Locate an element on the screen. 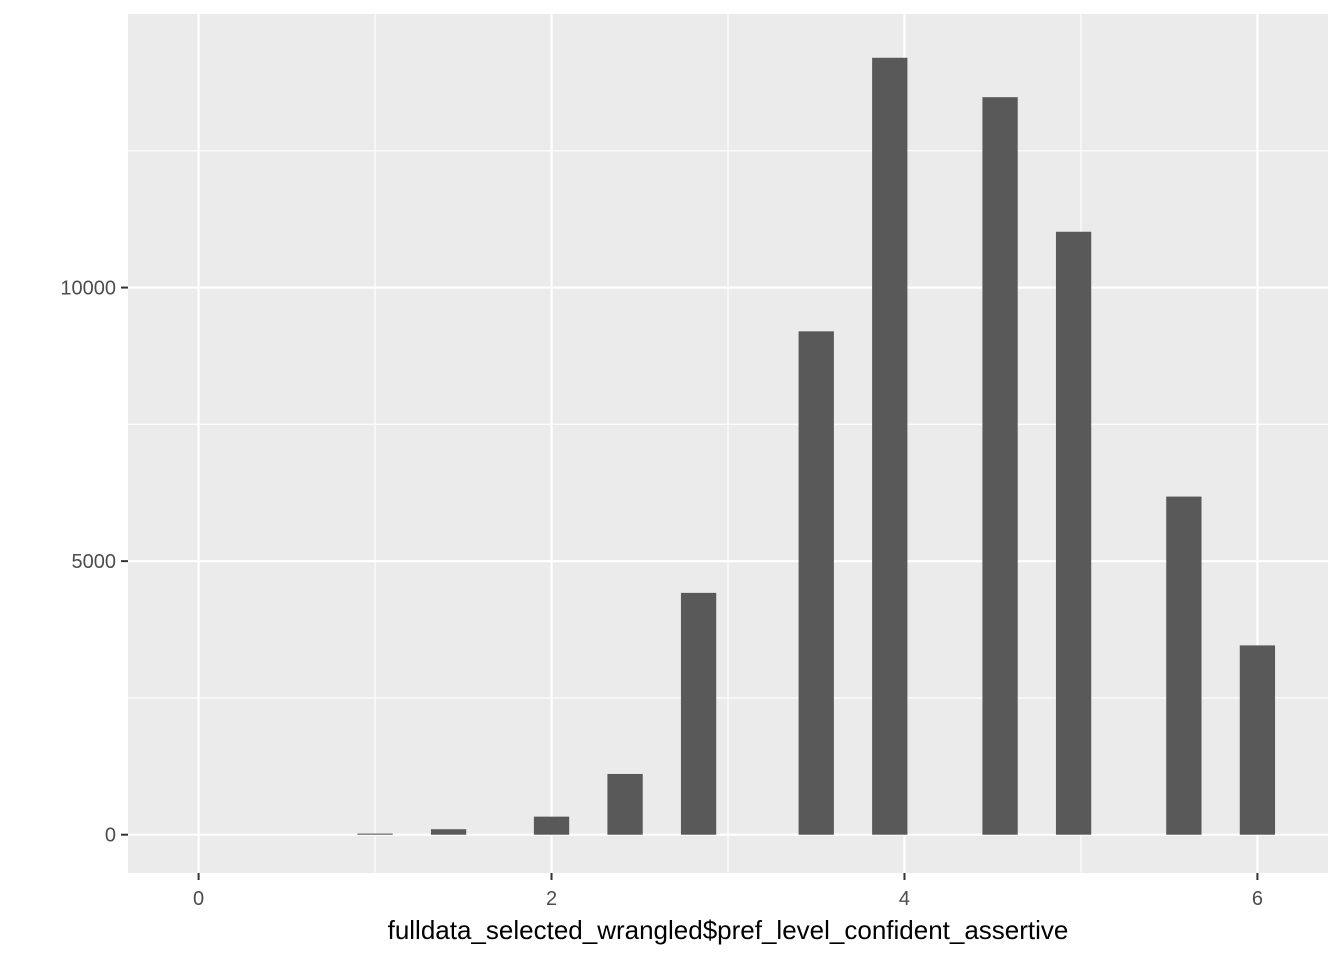  x-tick-label: 2 is located at coordinates (551, 899).